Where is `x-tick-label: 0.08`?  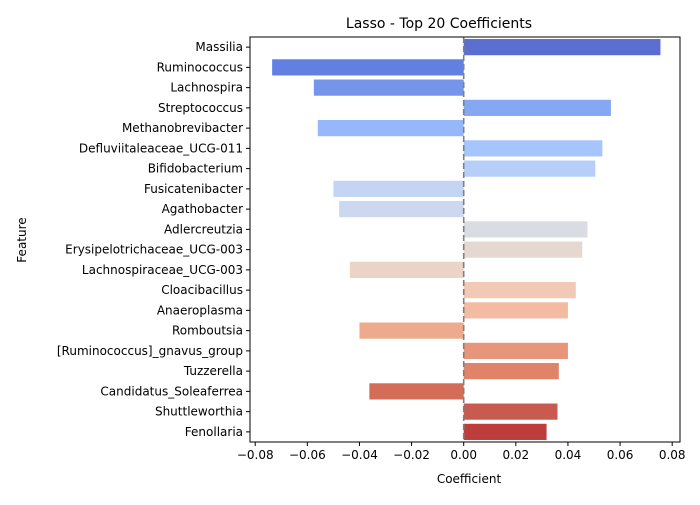
x-tick-label: 0.08 is located at coordinates (672, 455).